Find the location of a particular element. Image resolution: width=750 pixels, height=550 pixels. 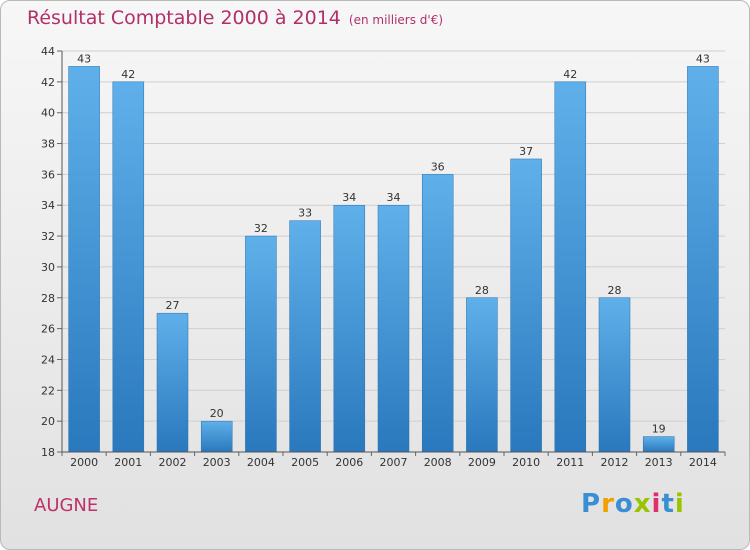

y-tick-label: 34 is located at coordinates (48, 205).